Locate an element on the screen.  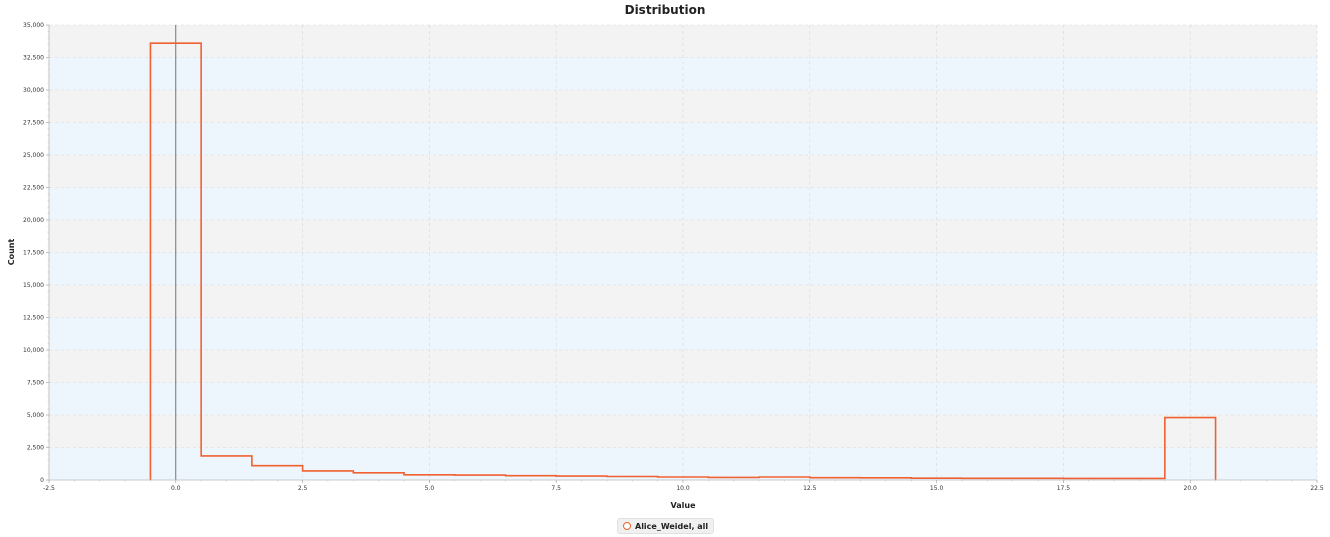
x-tick-label: 5.0 is located at coordinates (430, 488).